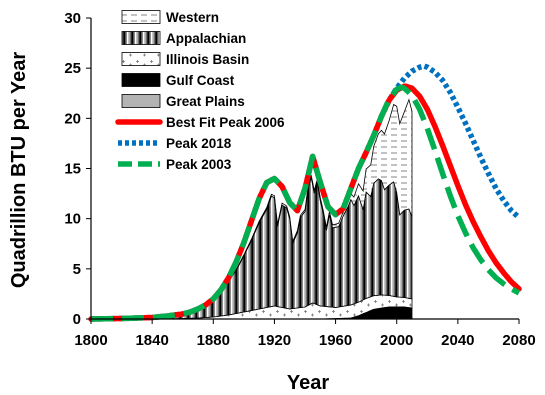 Image resolution: width=545 pixels, height=395 pixels. I want to click on legend-swatch-western, so click(141, 17).